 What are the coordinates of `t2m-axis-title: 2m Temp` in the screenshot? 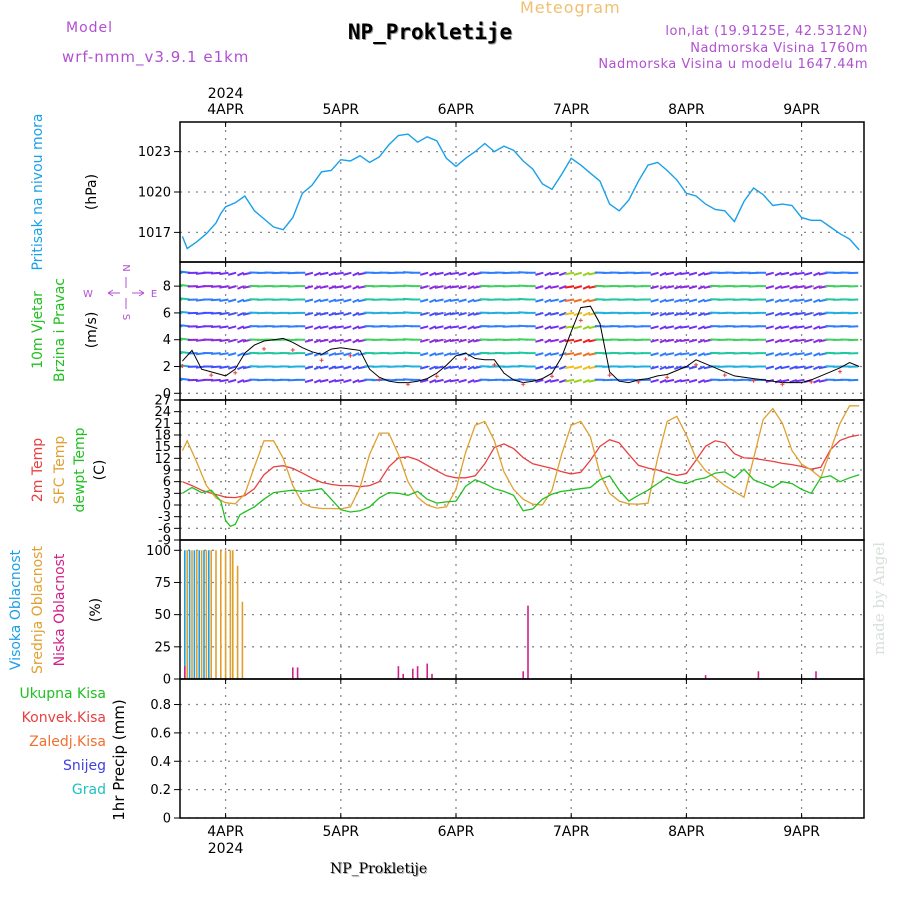 It's located at (38, 470).